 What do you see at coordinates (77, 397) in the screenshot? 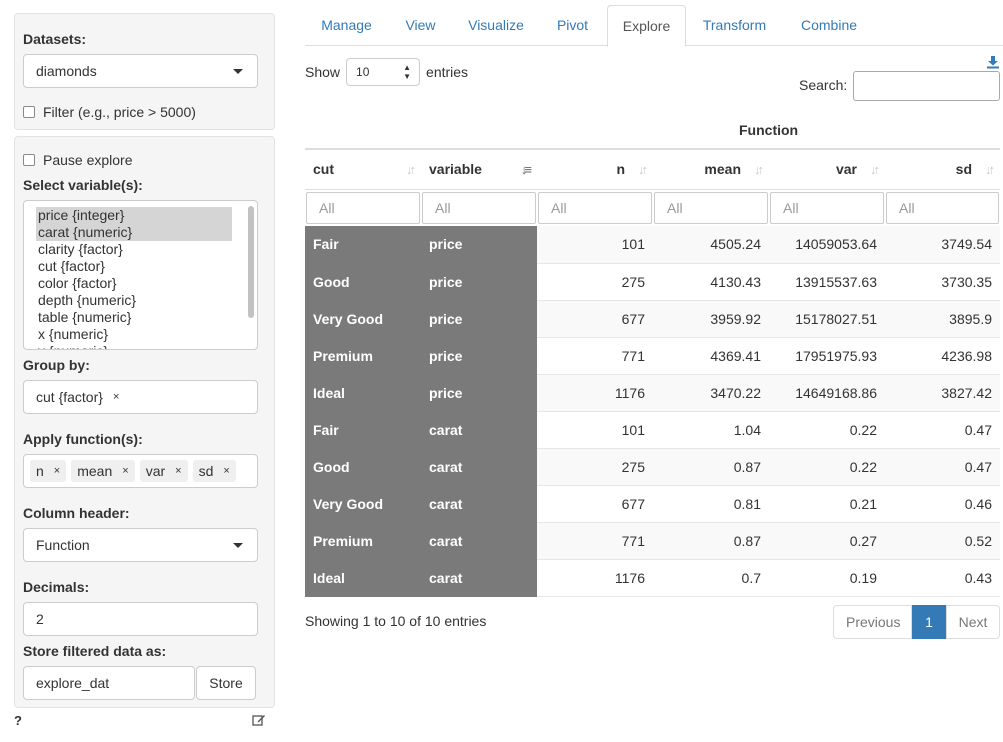
I see `group-tag: cut {factor} ×` at bounding box center [77, 397].